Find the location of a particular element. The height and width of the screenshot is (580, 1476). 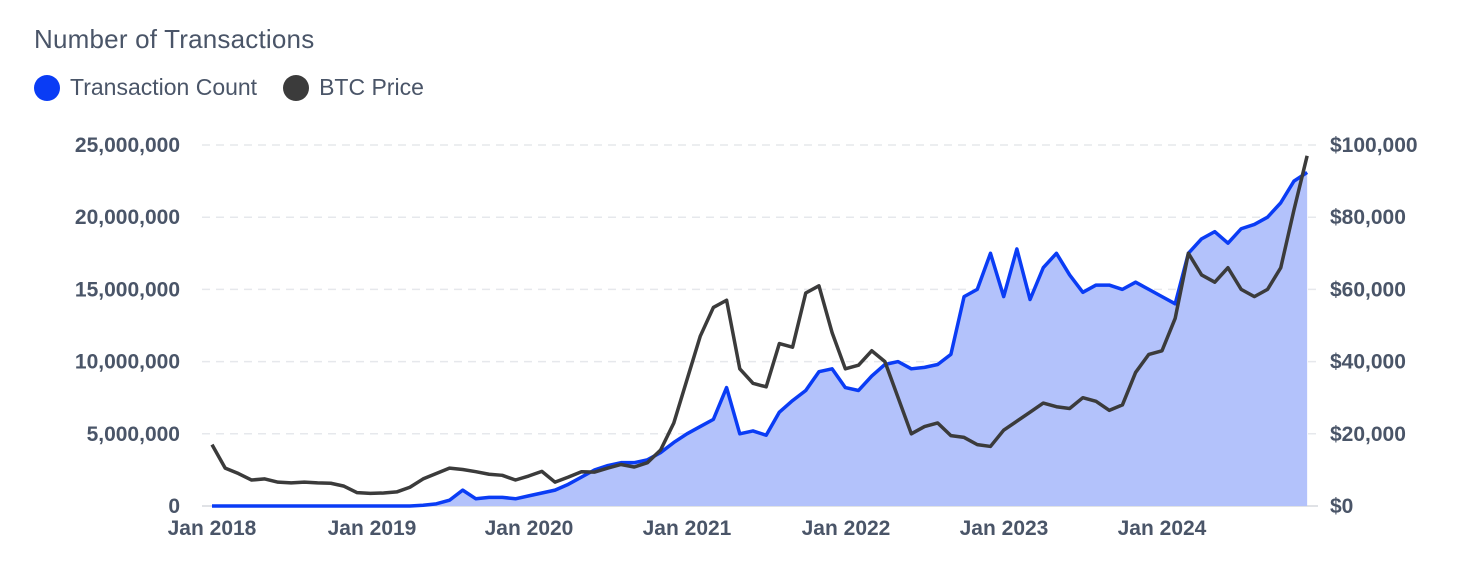

x-axis-tick-label: Jan 2023 is located at coordinates (1004, 528).